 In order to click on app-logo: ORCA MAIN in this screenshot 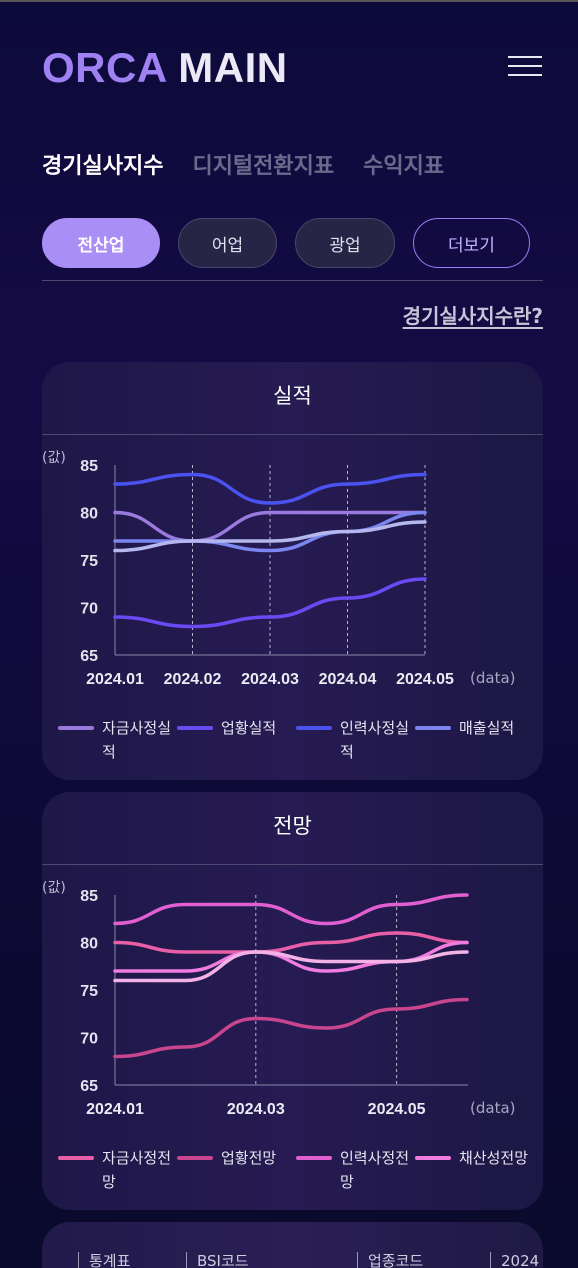, I will do `click(292, 68)`.